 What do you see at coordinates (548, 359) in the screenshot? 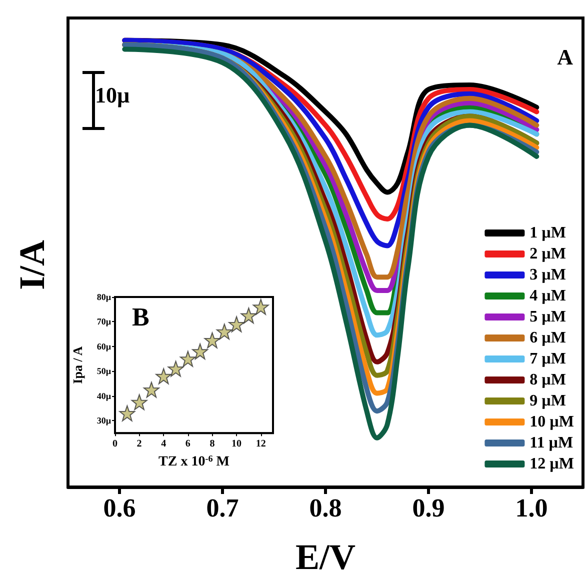
I see `legend-label: 7 µM` at bounding box center [548, 359].